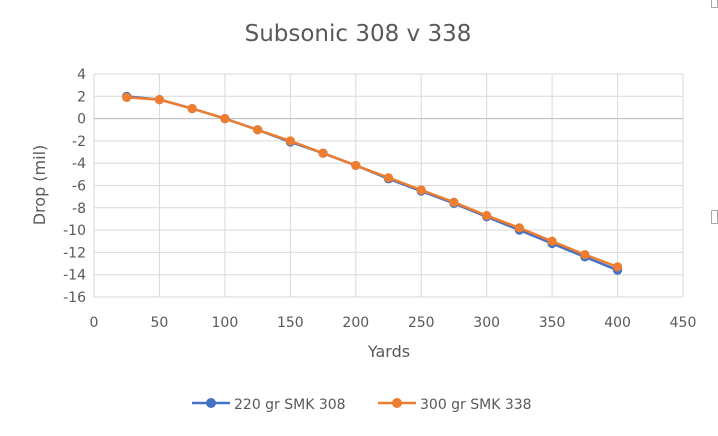 The height and width of the screenshot is (436, 718). Describe the element at coordinates (74, 298) in the screenshot. I see `y-tick-label: -16` at that location.